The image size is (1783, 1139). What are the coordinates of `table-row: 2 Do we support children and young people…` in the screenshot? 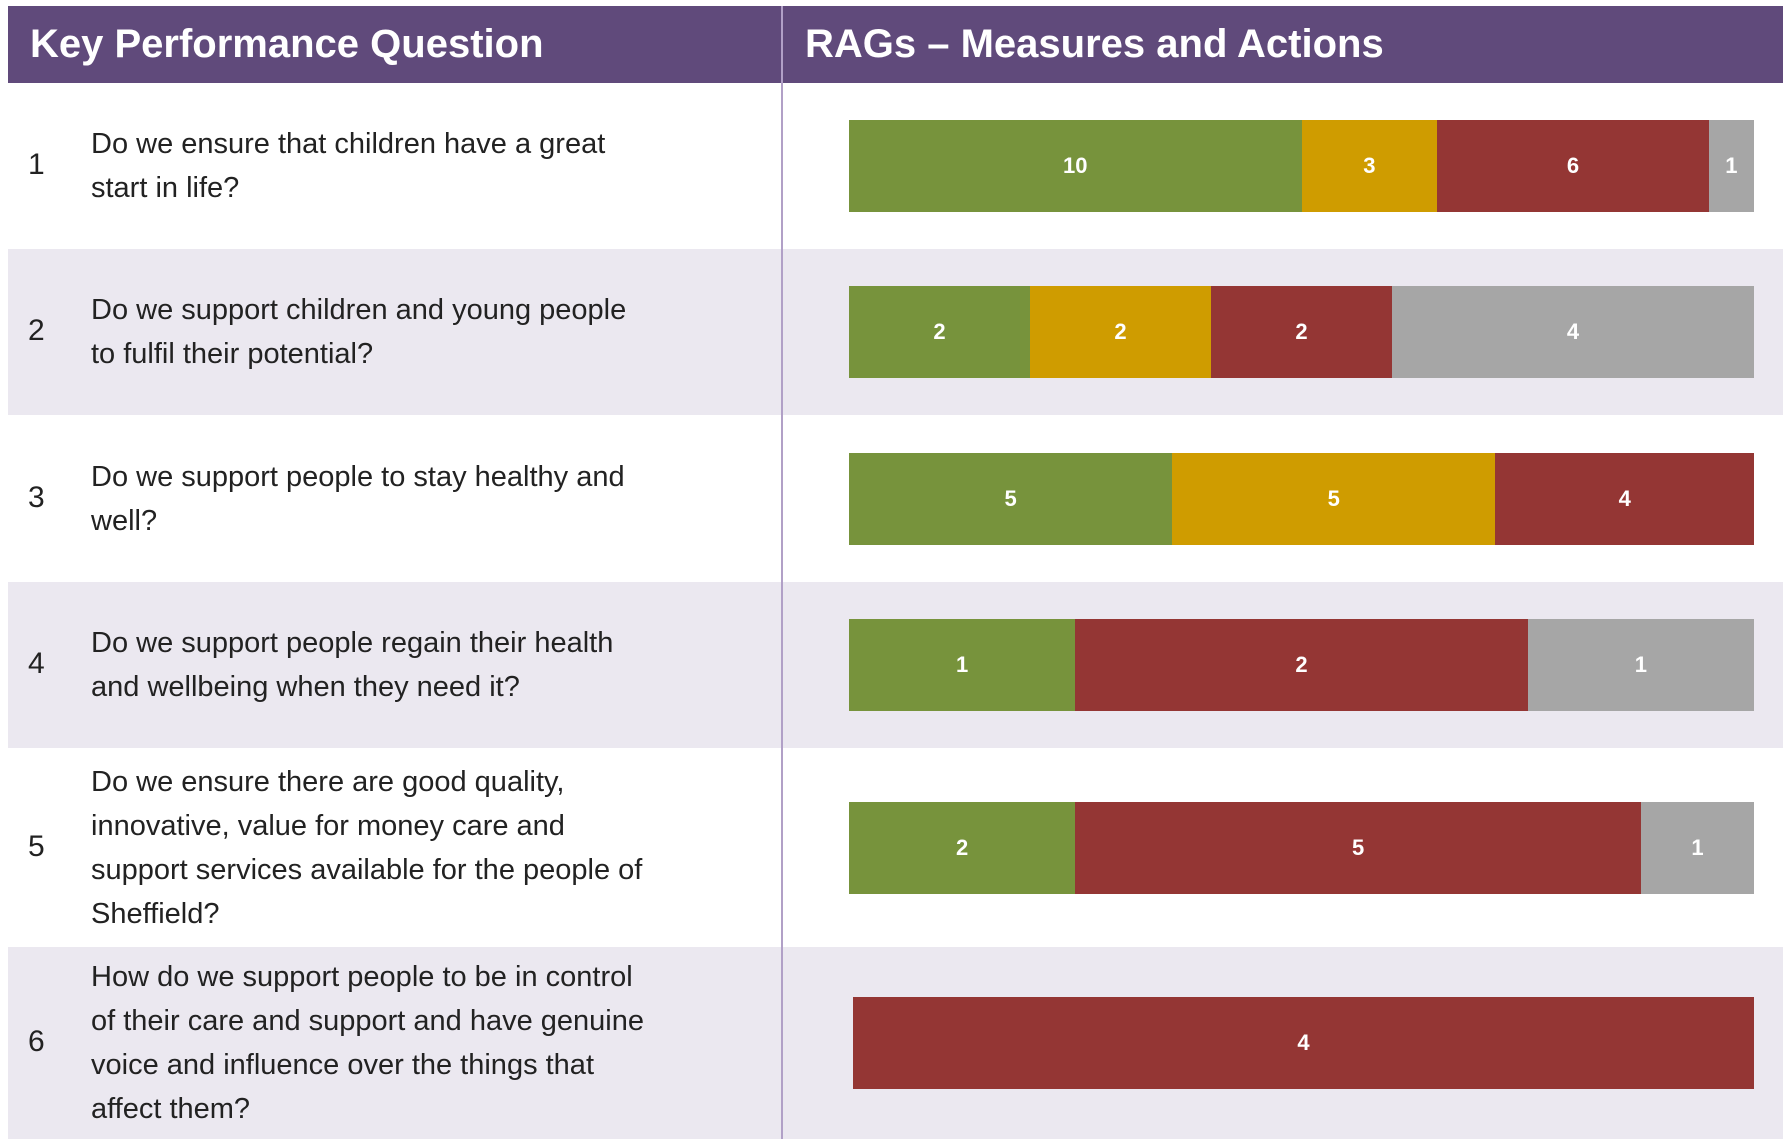 It's located at (895, 332).